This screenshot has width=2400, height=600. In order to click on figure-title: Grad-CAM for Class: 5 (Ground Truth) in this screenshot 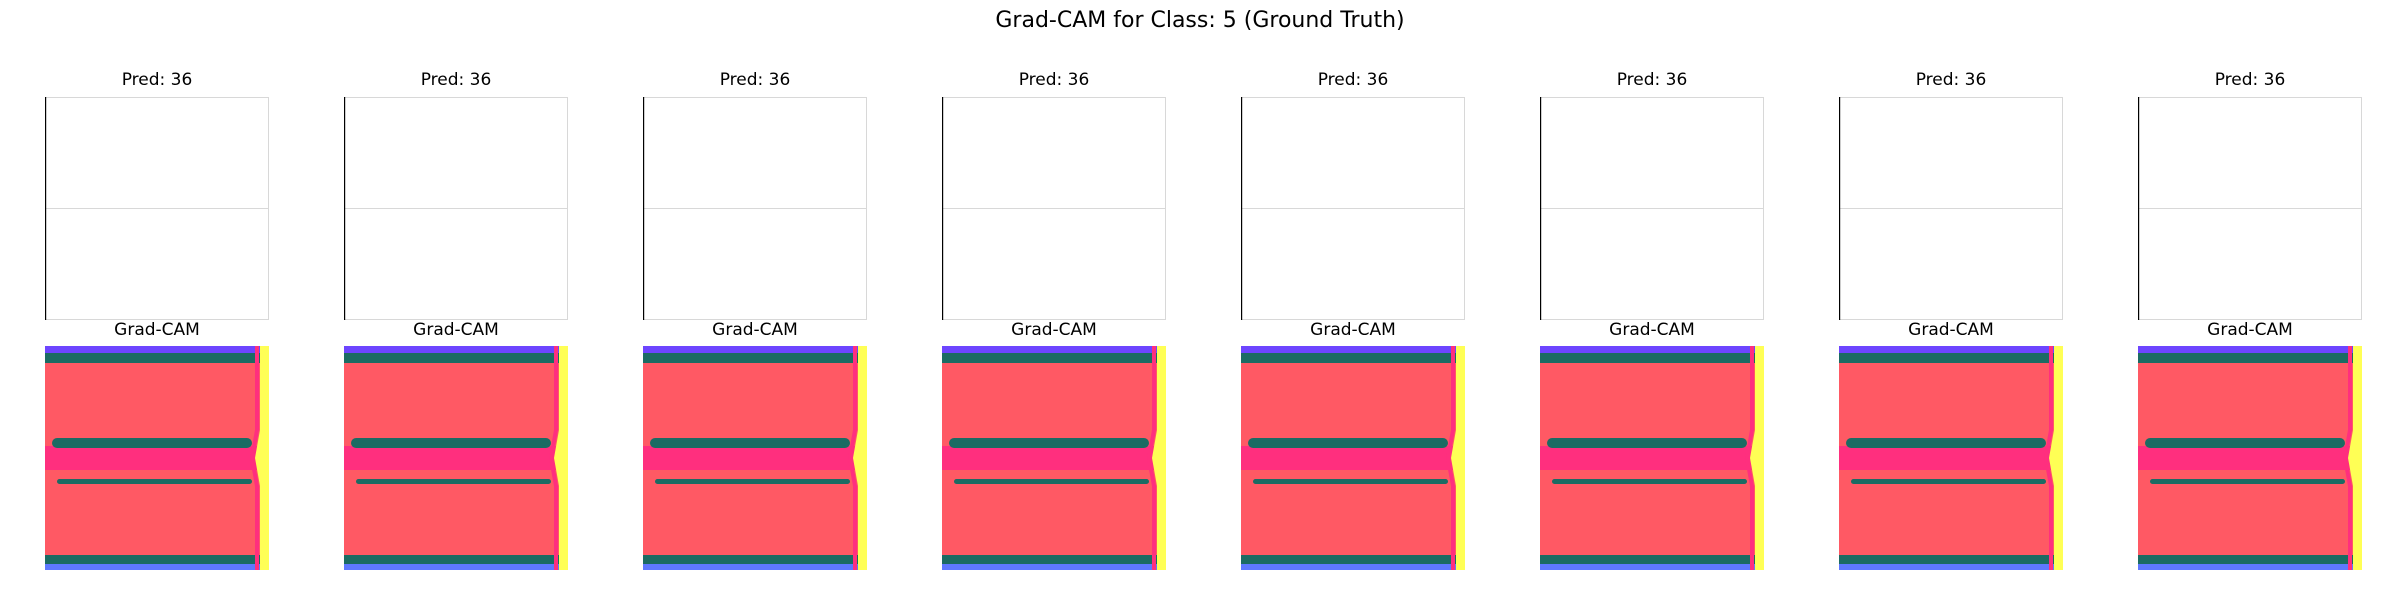, I will do `click(1200, 20)`.